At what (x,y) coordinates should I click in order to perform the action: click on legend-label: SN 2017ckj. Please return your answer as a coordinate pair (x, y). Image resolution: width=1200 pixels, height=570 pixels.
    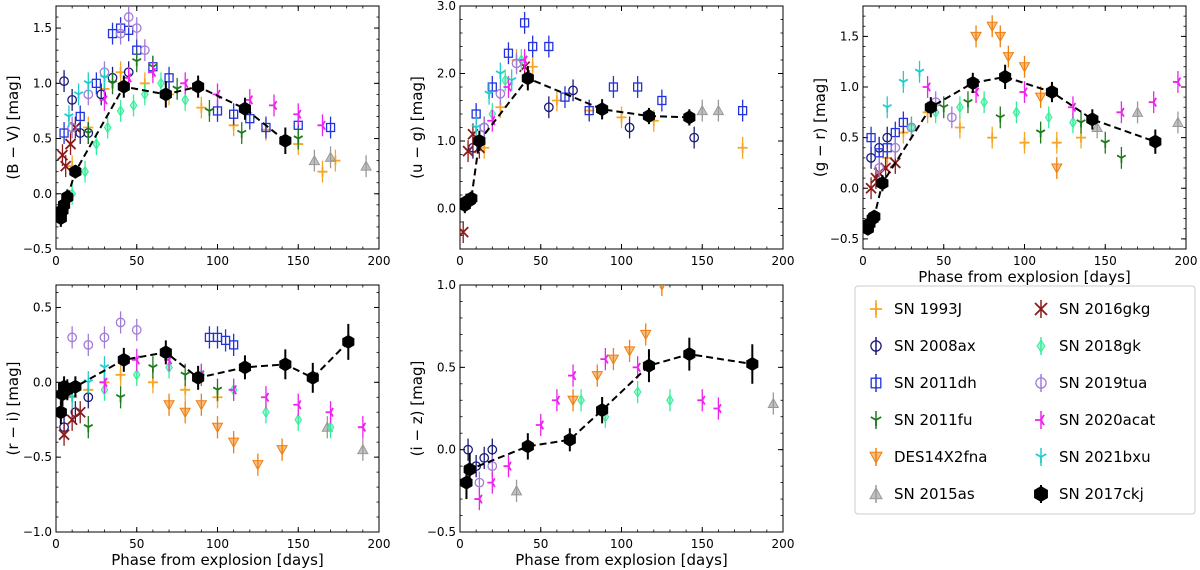
    Looking at the image, I should click on (1101, 494).